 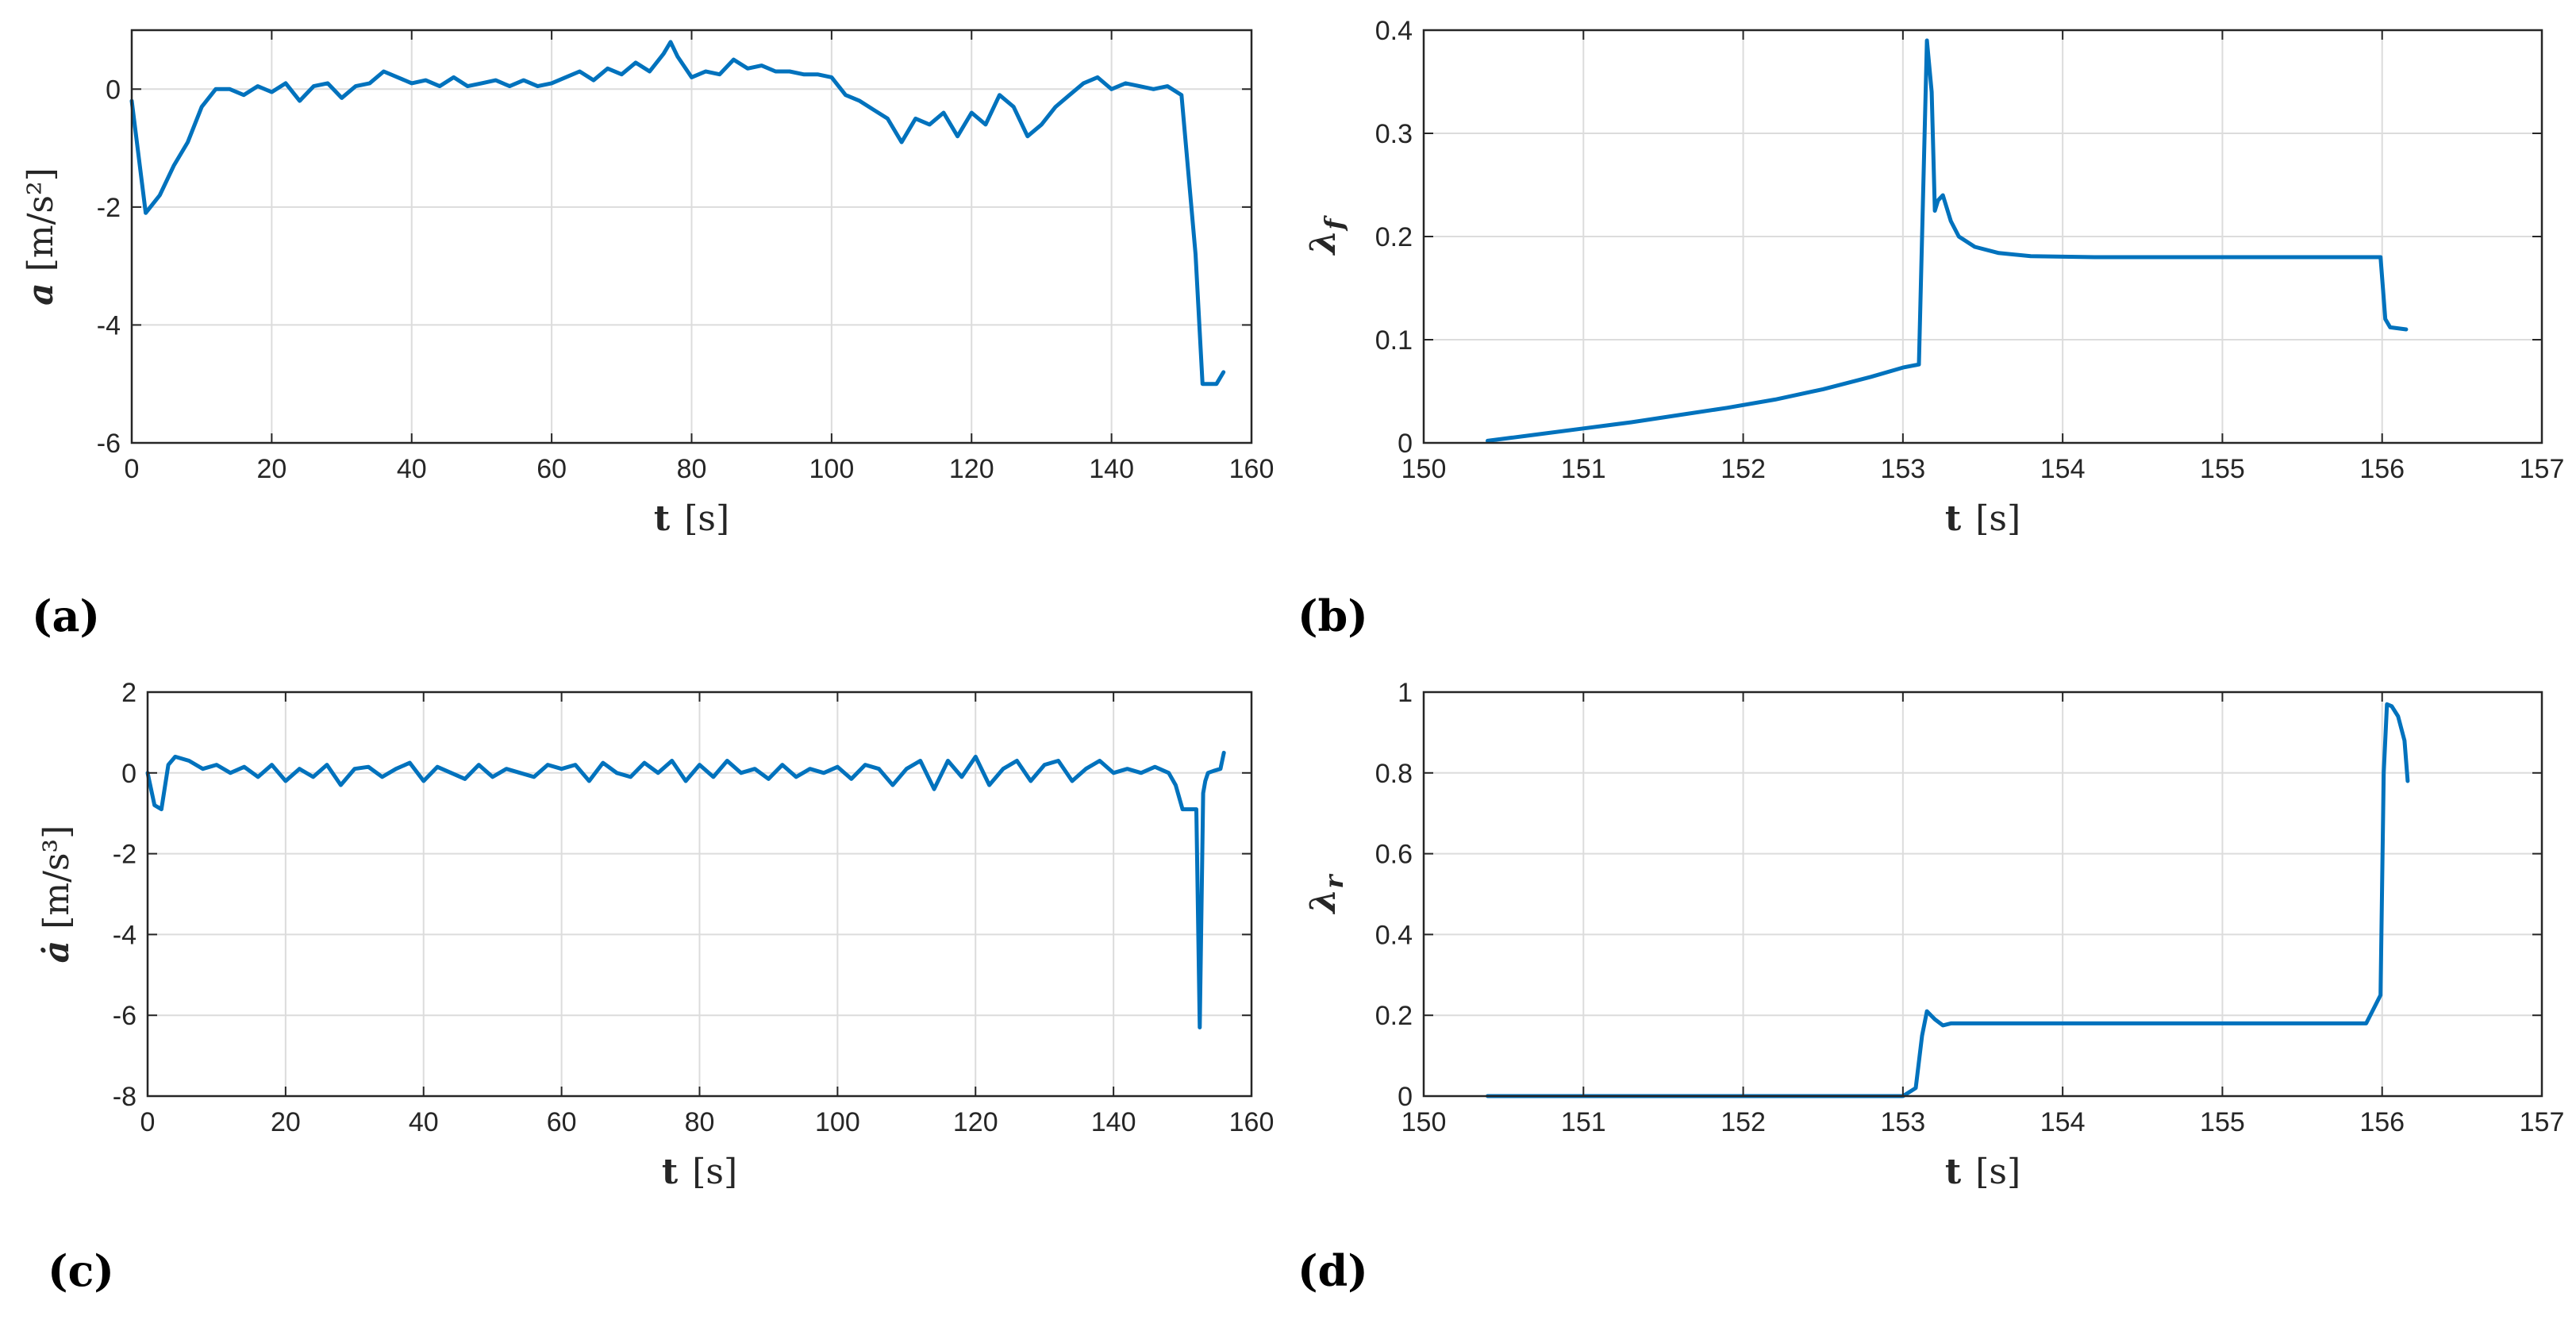 What do you see at coordinates (1334, 223) in the screenshot?
I see `y-axis-label-subscript: f` at bounding box center [1334, 223].